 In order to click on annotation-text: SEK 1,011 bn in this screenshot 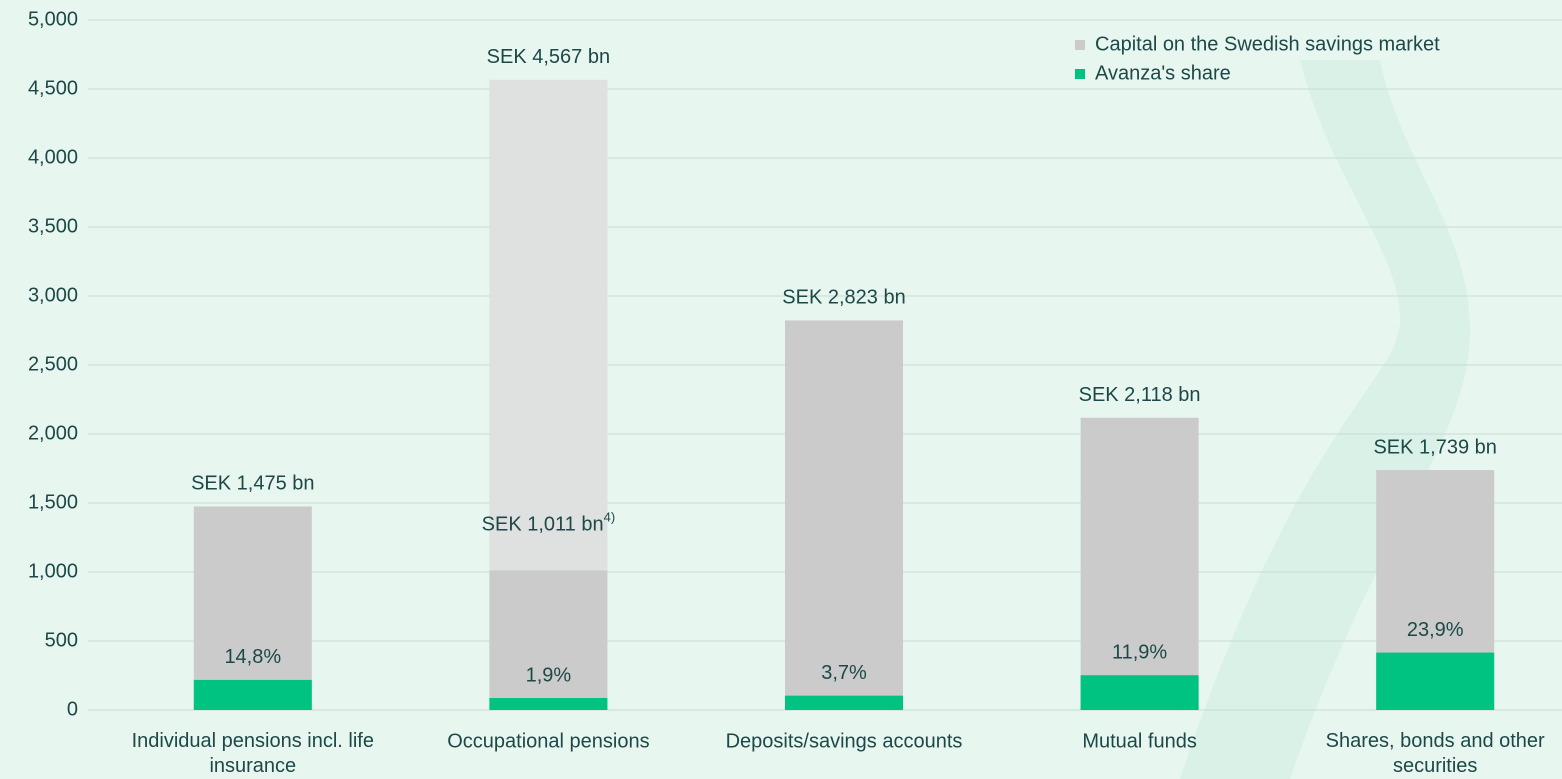, I will do `click(543, 525)`.